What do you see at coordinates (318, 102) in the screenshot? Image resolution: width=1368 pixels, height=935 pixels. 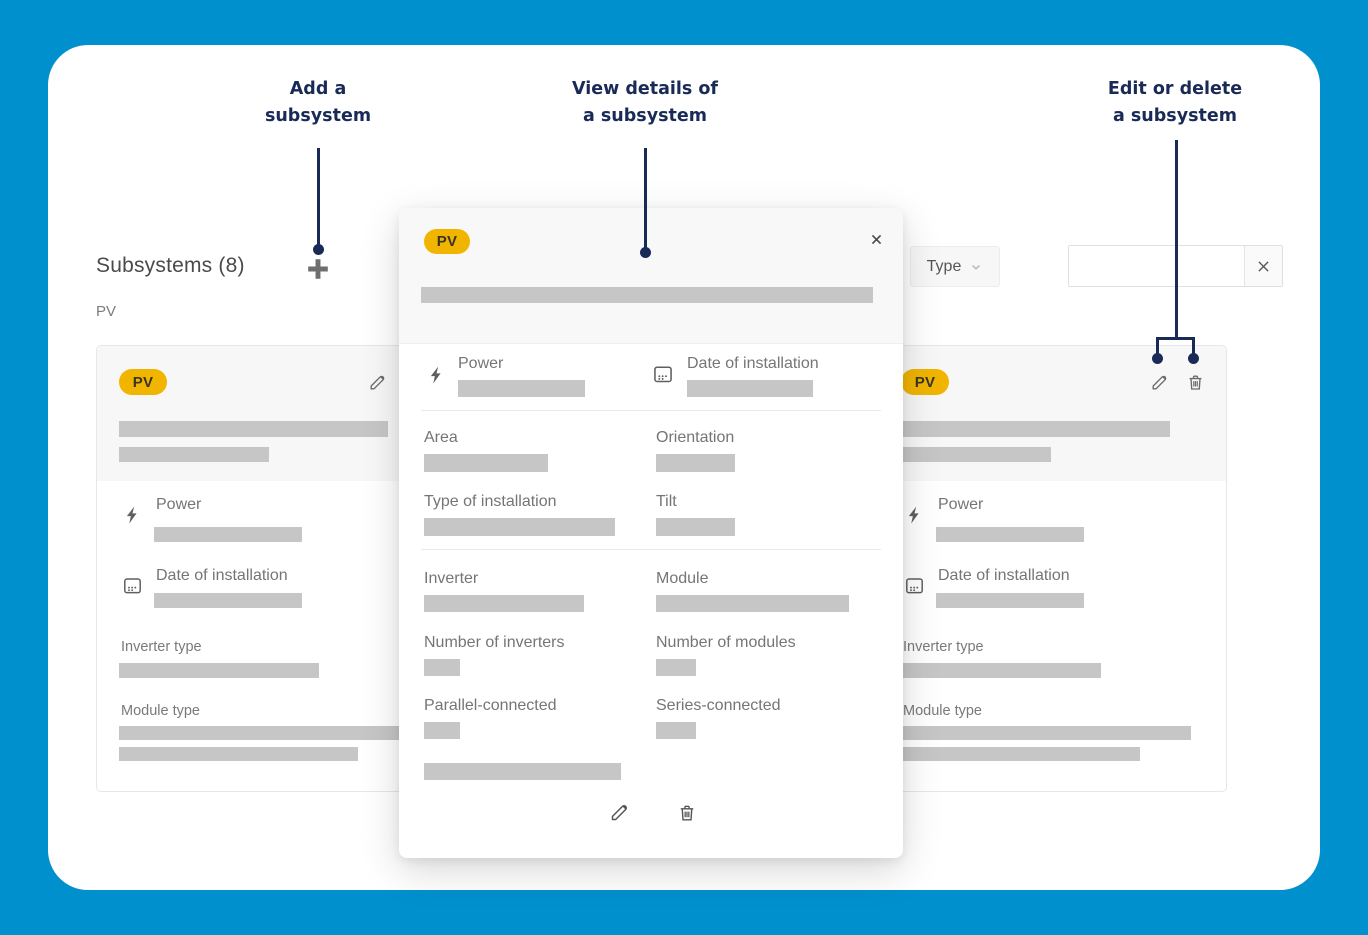 I see `annotation-add-subsystem: Add a subsystem` at bounding box center [318, 102].